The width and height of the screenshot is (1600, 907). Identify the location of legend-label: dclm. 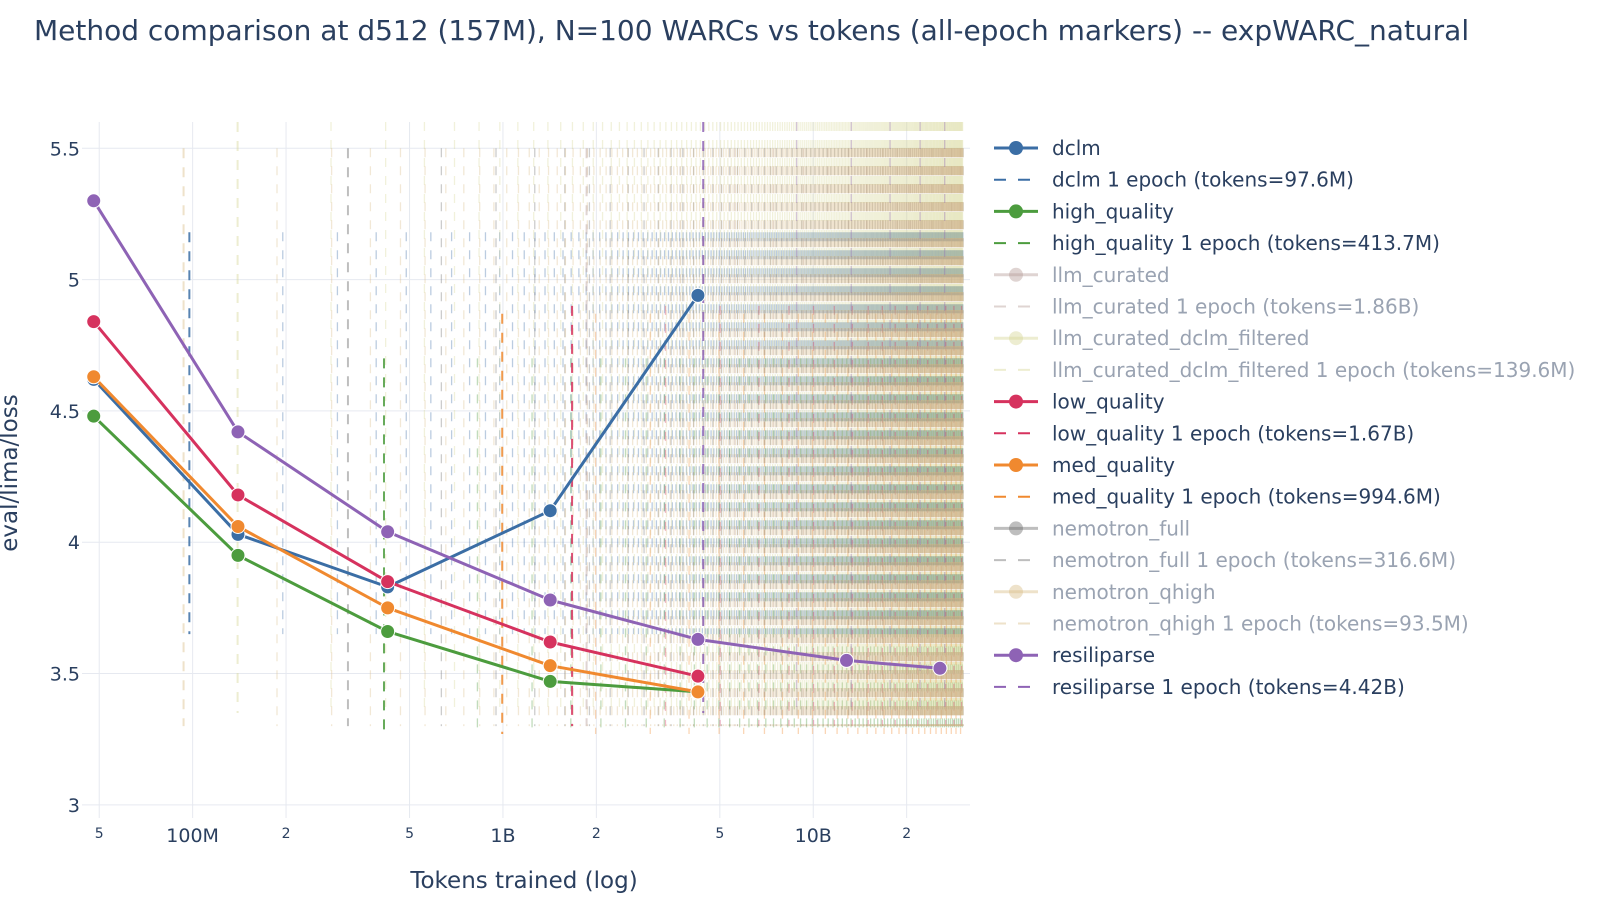
(1076, 148).